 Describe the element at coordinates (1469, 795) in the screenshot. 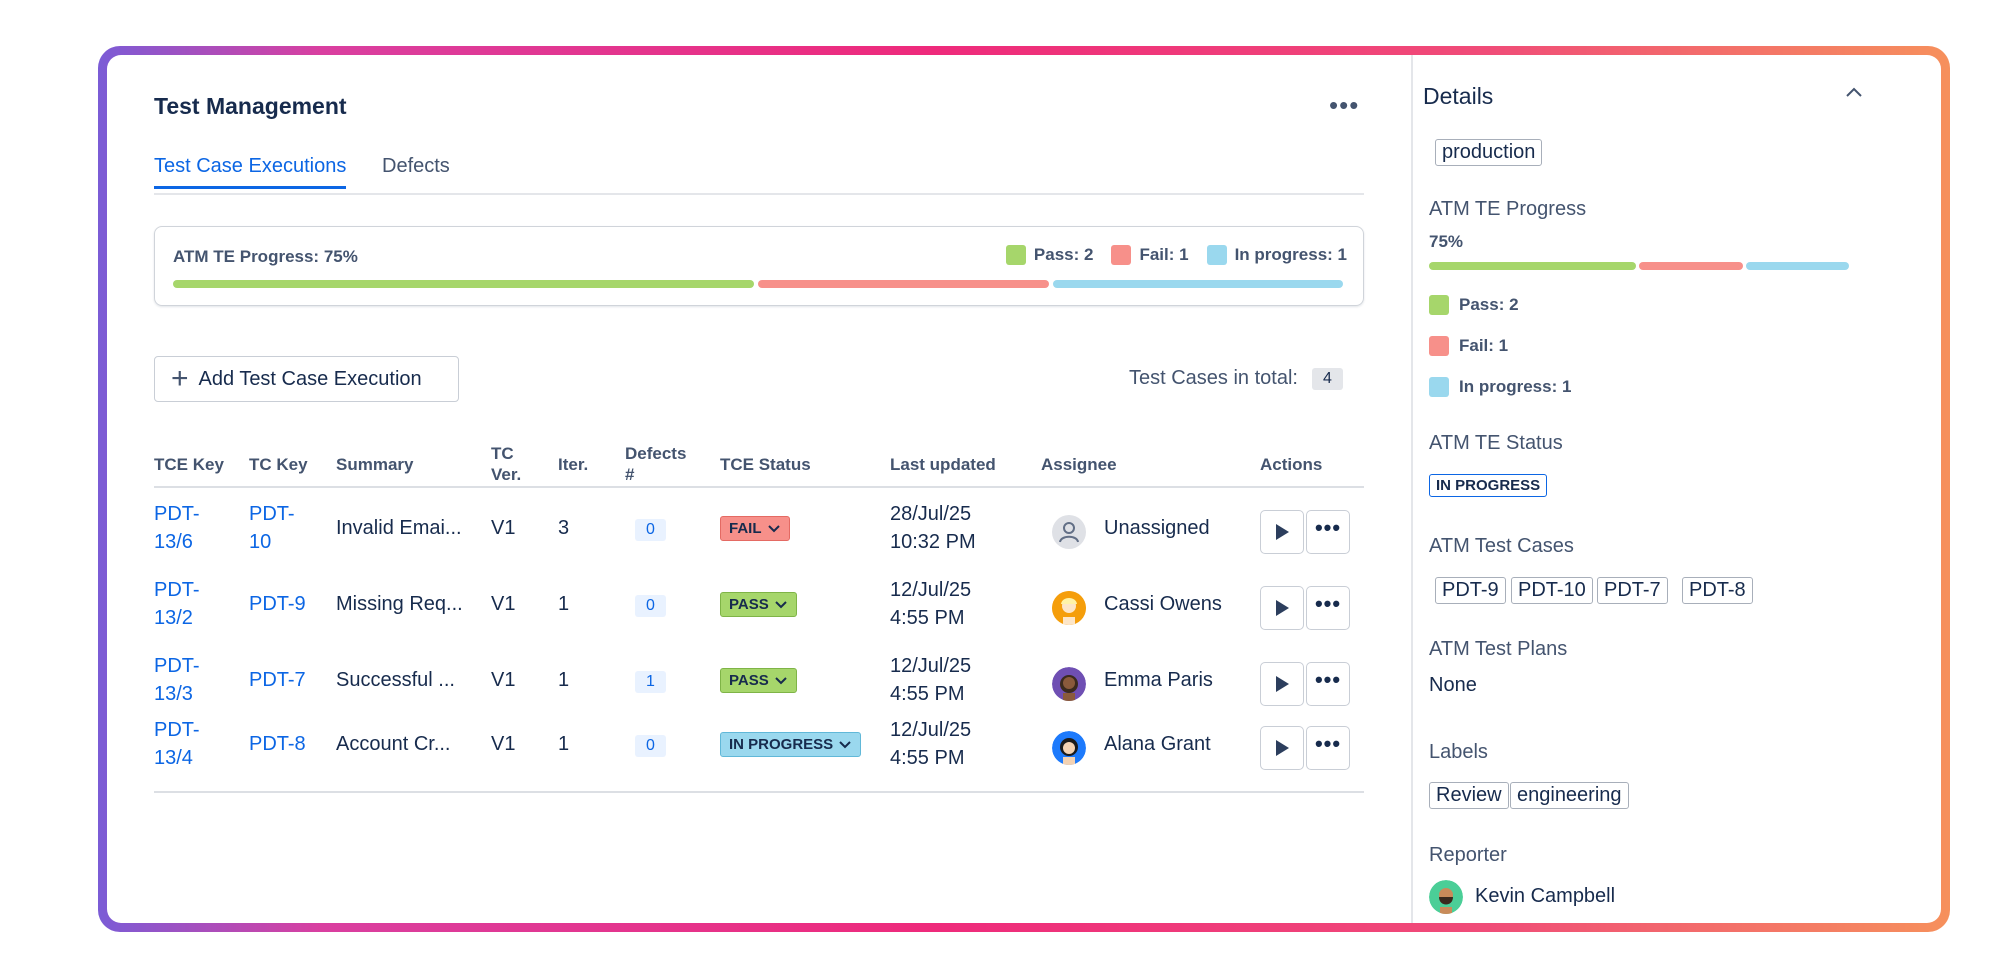

I see `label-tag: Review` at that location.